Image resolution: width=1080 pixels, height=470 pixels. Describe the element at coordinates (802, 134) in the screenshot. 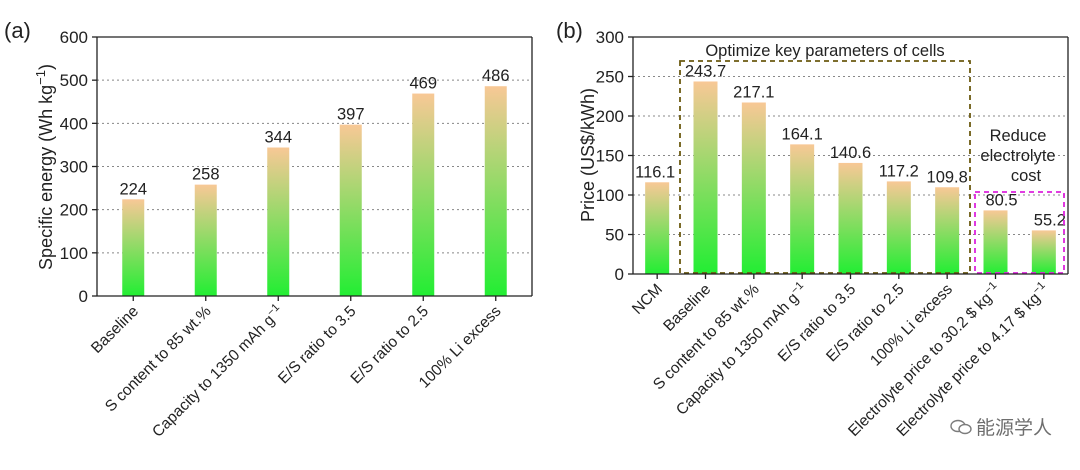

I see `panel-b-value-label: 164.1` at that location.